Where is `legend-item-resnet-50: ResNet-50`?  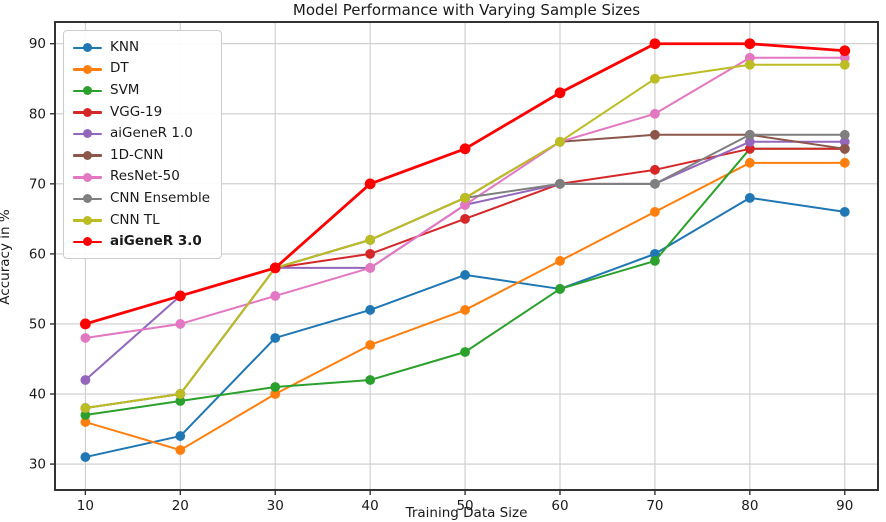 legend-item-resnet-50: ResNet-50 is located at coordinates (141, 177).